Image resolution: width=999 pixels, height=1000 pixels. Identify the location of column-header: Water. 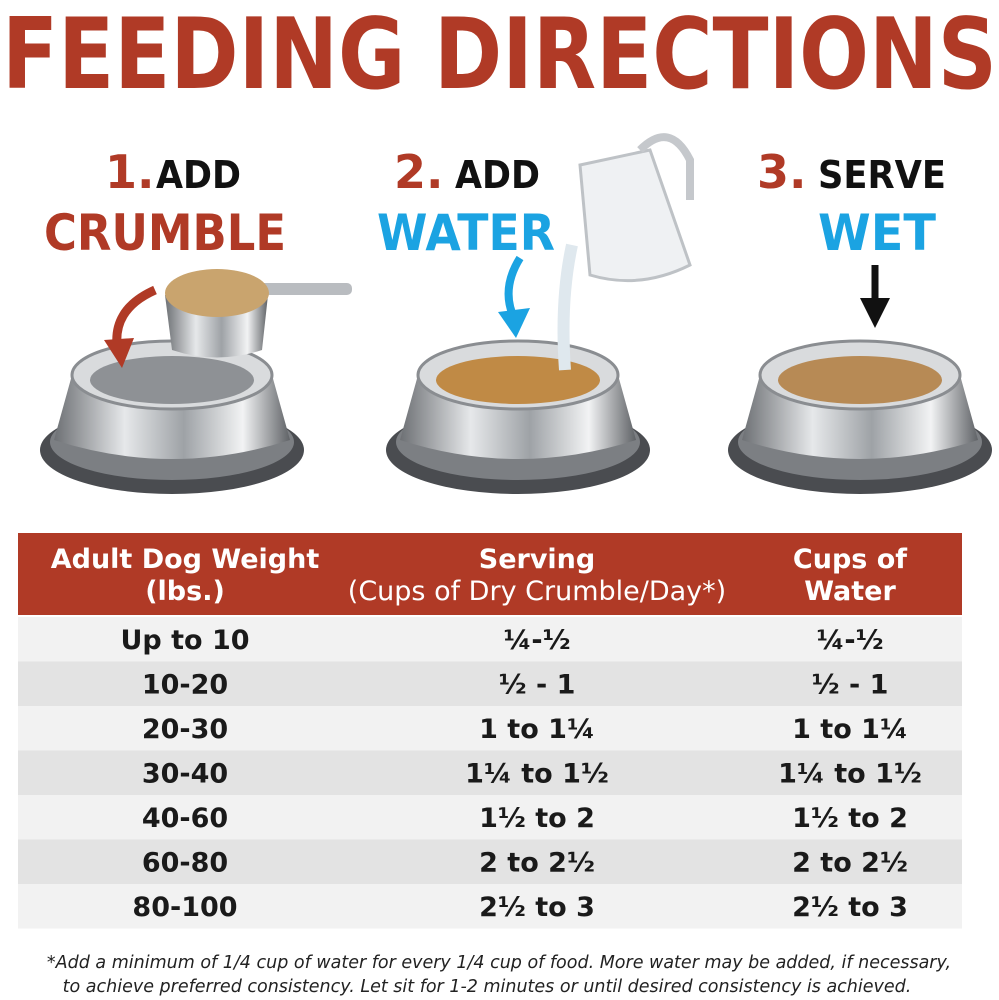
(850, 591).